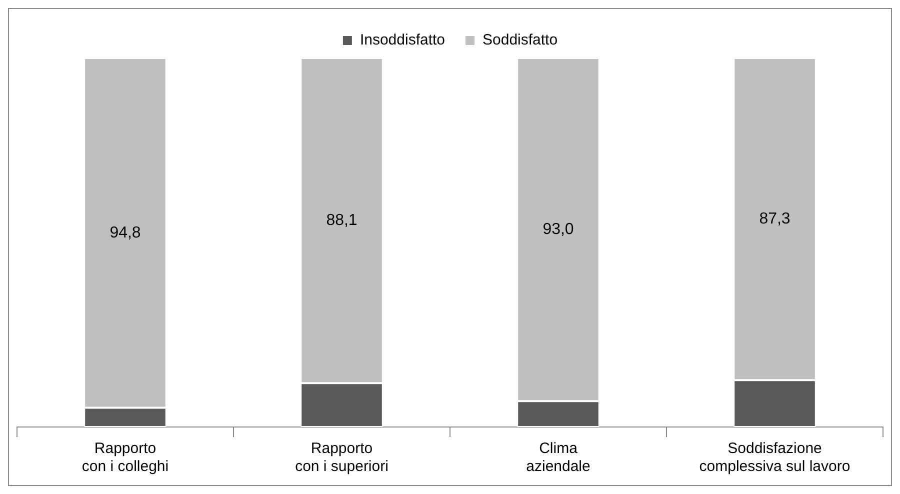  Describe the element at coordinates (558, 458) in the screenshot. I see `x-tick-label: Clima aziendale` at that location.